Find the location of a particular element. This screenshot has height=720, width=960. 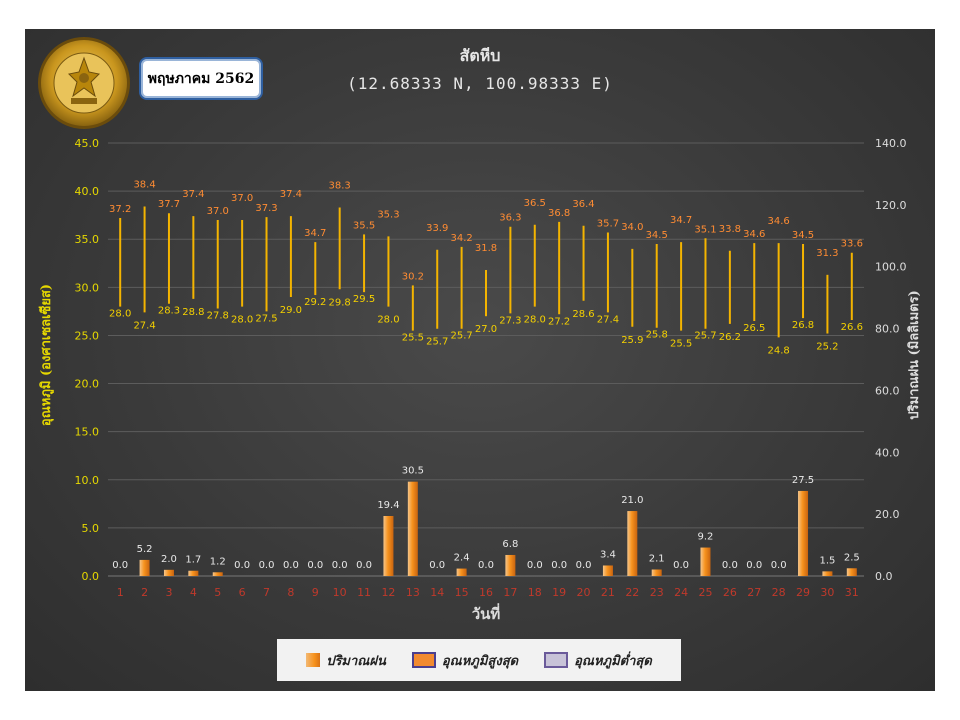

left-axis-tick-label: 5.0 is located at coordinates (91, 528).